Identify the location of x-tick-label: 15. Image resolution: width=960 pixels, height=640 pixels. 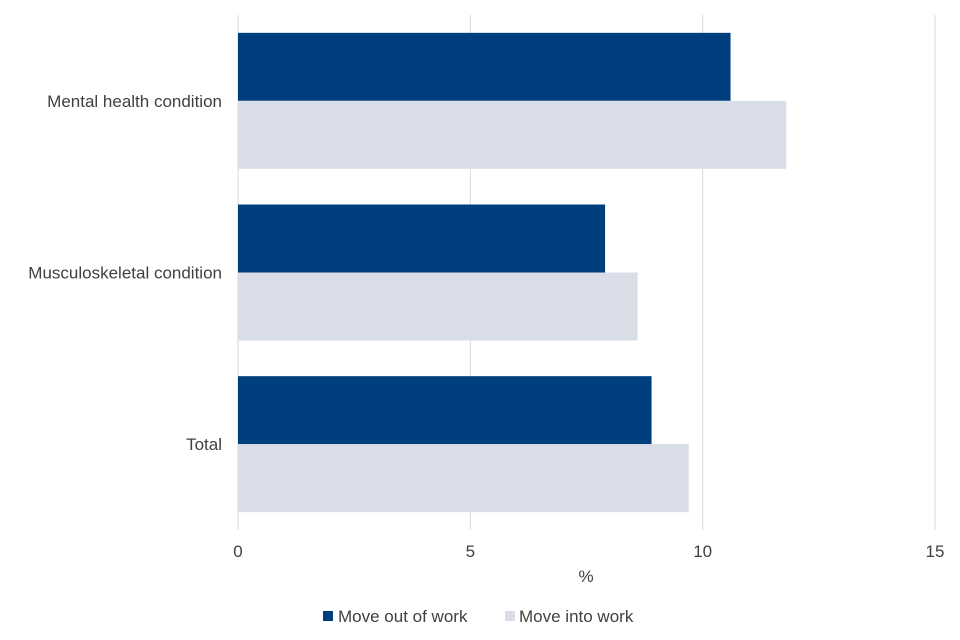
(935, 551).